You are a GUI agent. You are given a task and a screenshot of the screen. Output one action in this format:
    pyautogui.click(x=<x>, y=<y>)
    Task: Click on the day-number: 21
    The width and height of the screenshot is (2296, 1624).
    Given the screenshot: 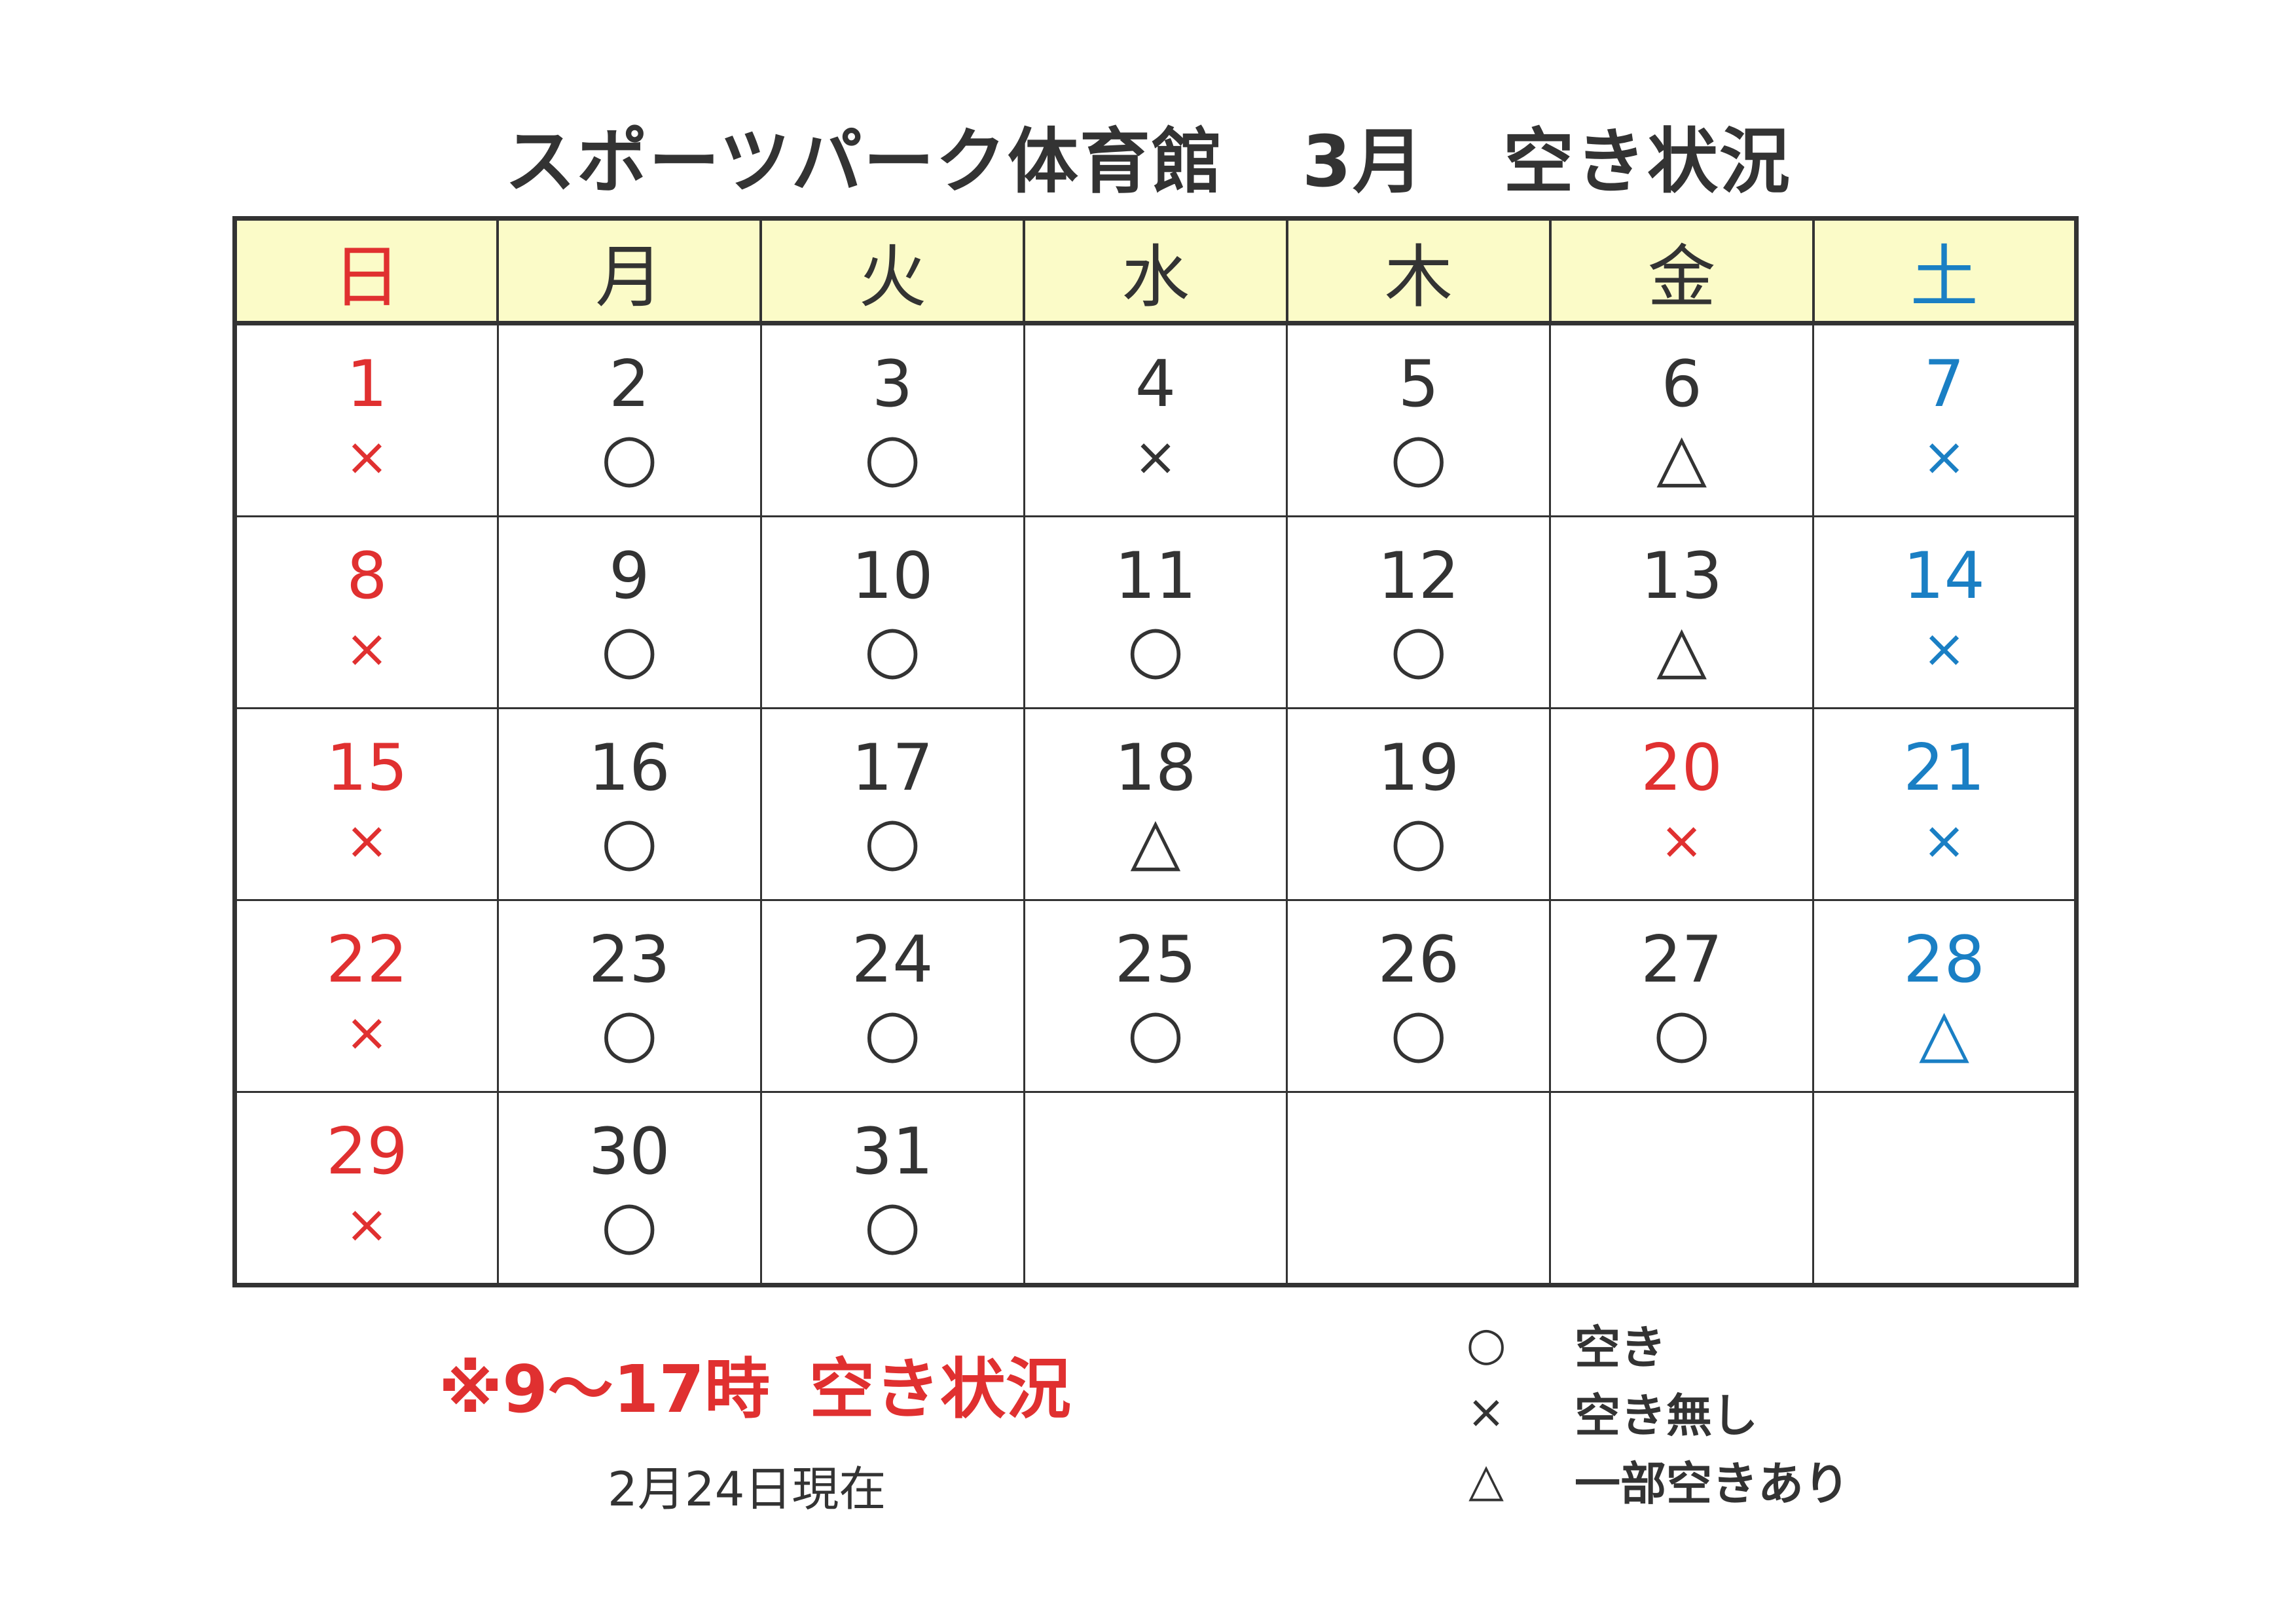 What is the action you would take?
    pyautogui.click(x=1944, y=768)
    